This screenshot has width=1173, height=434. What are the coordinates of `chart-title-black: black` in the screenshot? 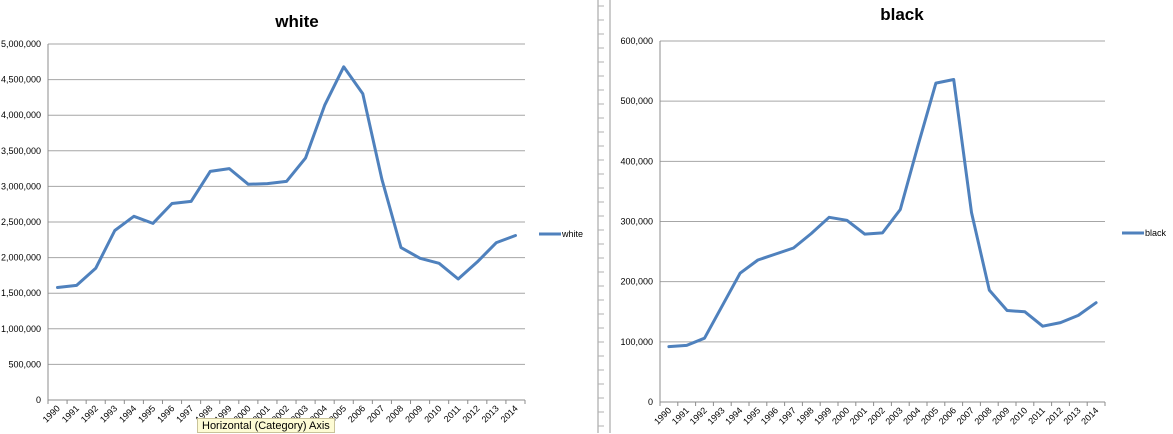 It's located at (902, 14).